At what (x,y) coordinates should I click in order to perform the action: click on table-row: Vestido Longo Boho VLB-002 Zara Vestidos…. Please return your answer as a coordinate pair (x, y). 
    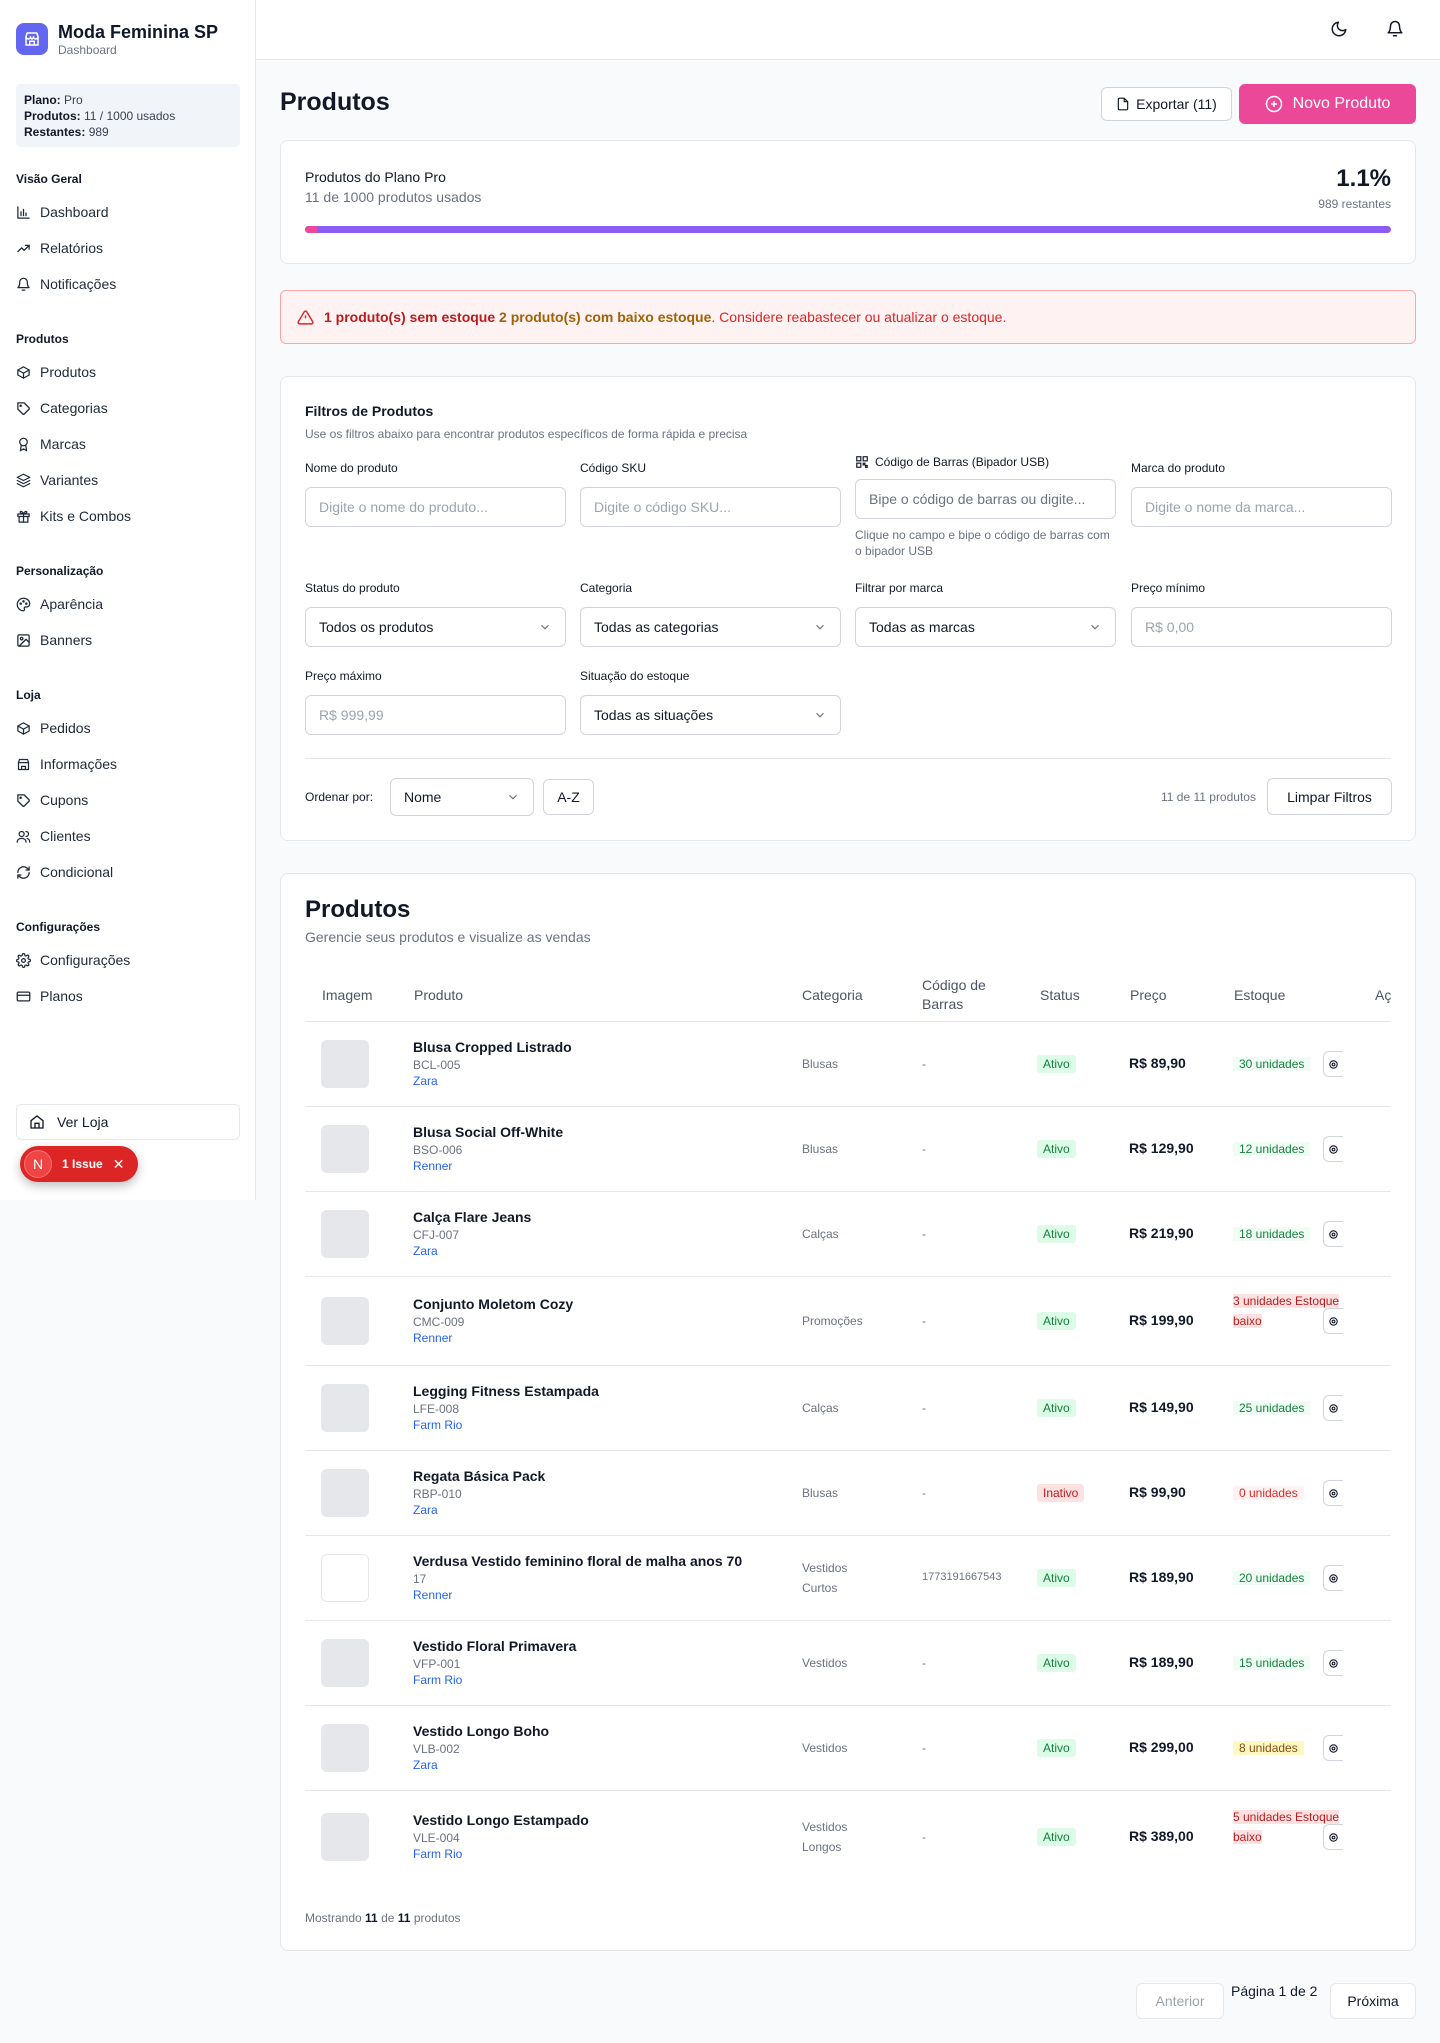
    Looking at the image, I should click on (848, 1747).